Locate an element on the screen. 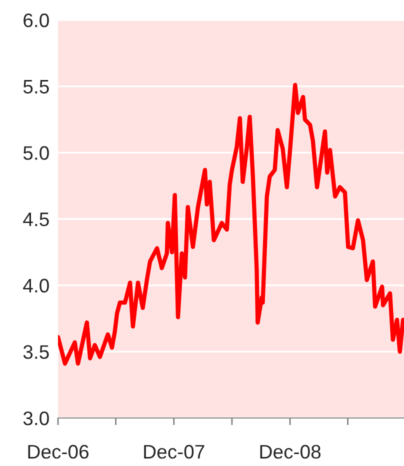 The image size is (404, 466). y-tick-label: 5.5 is located at coordinates (36, 87).